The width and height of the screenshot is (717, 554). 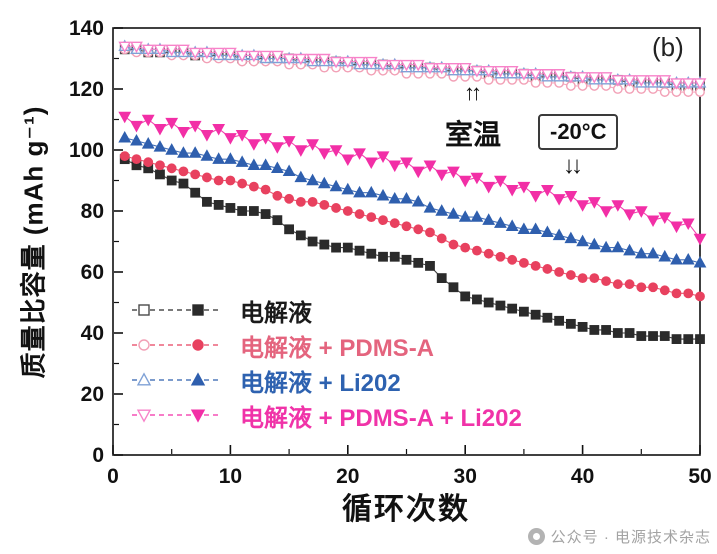 I want to click on legend-item: 电解液, so click(x=325, y=312).